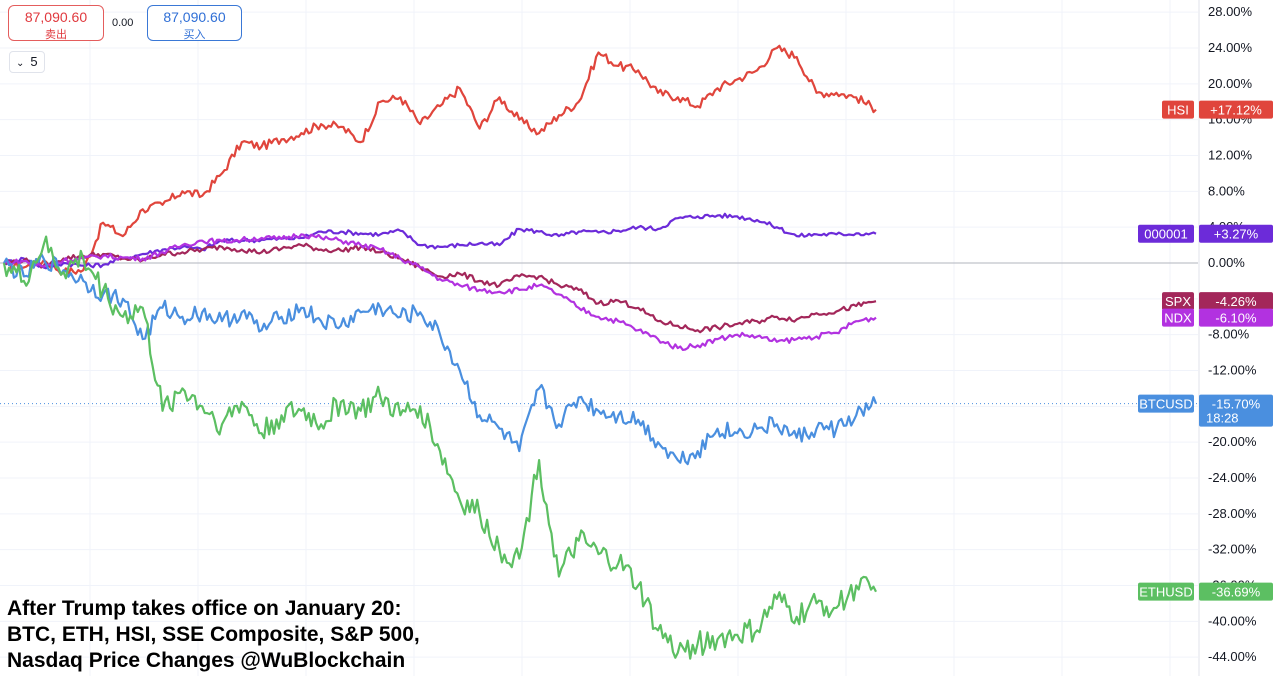 The width and height of the screenshot is (1280, 676). I want to click on series-label-ethusd: ETHUSD -36.69%, so click(1205, 591).